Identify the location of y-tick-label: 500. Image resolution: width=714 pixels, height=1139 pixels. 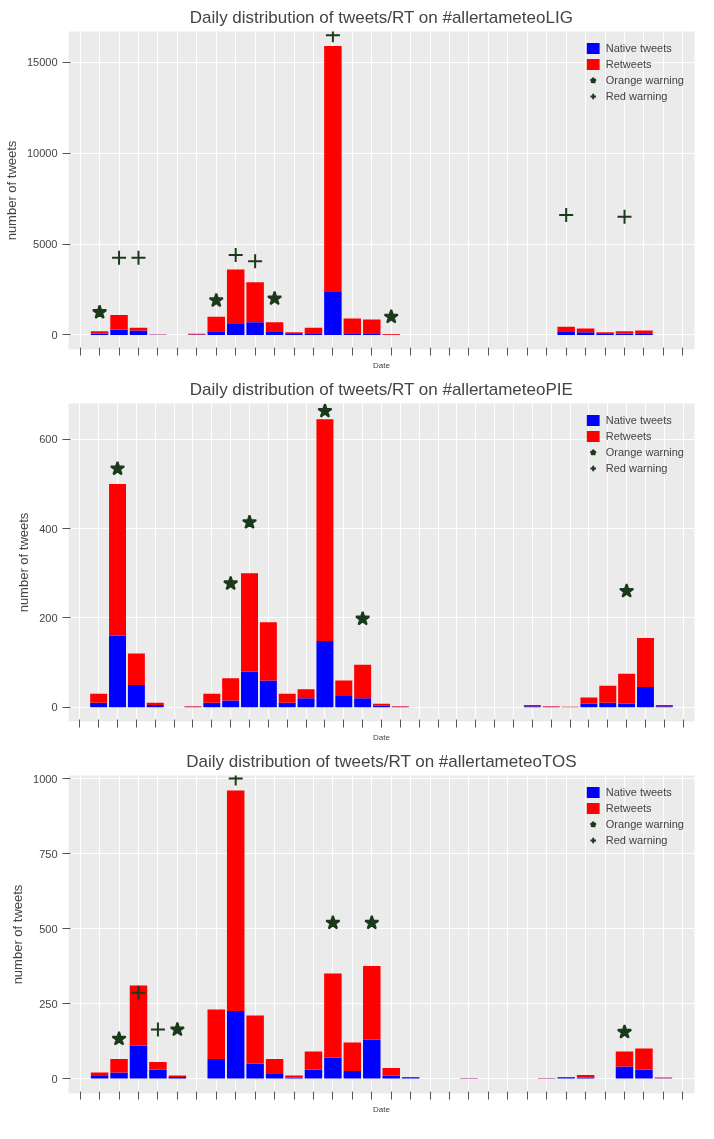
(48, 928).